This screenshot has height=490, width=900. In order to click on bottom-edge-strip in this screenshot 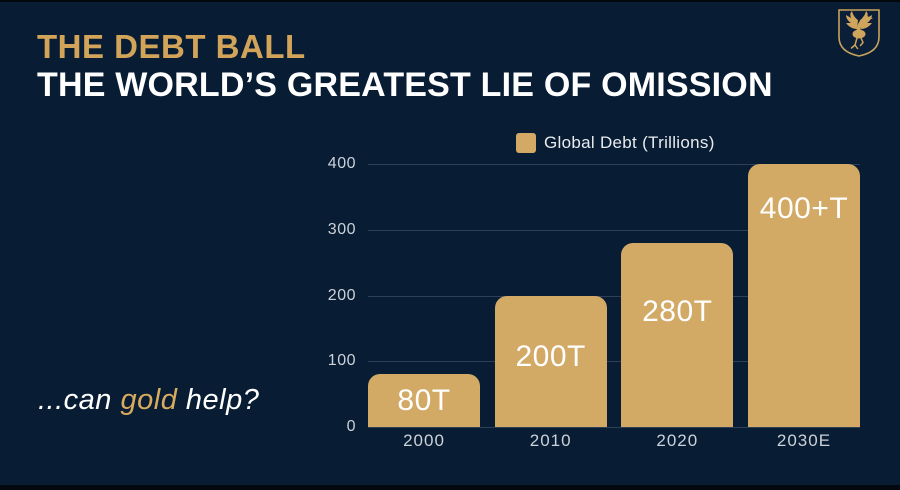, I will do `click(450, 487)`.